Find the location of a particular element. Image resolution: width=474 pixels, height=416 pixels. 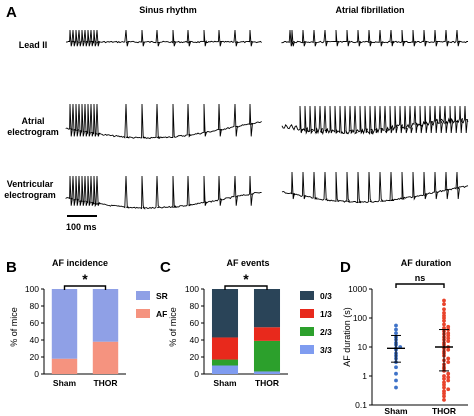

legend-label: SR is located at coordinates (162, 296).